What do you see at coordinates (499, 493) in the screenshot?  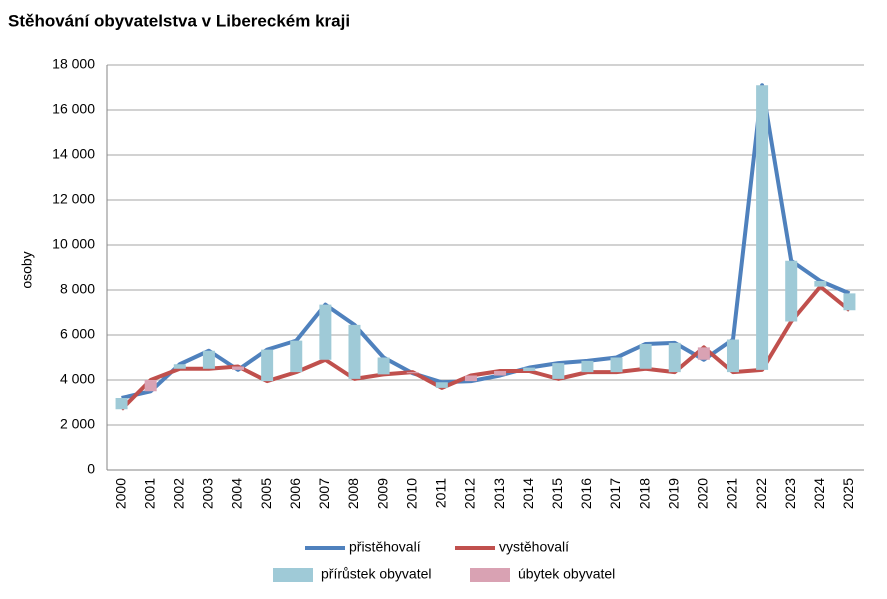 I see `x-tick-label: 2013` at bounding box center [499, 493].